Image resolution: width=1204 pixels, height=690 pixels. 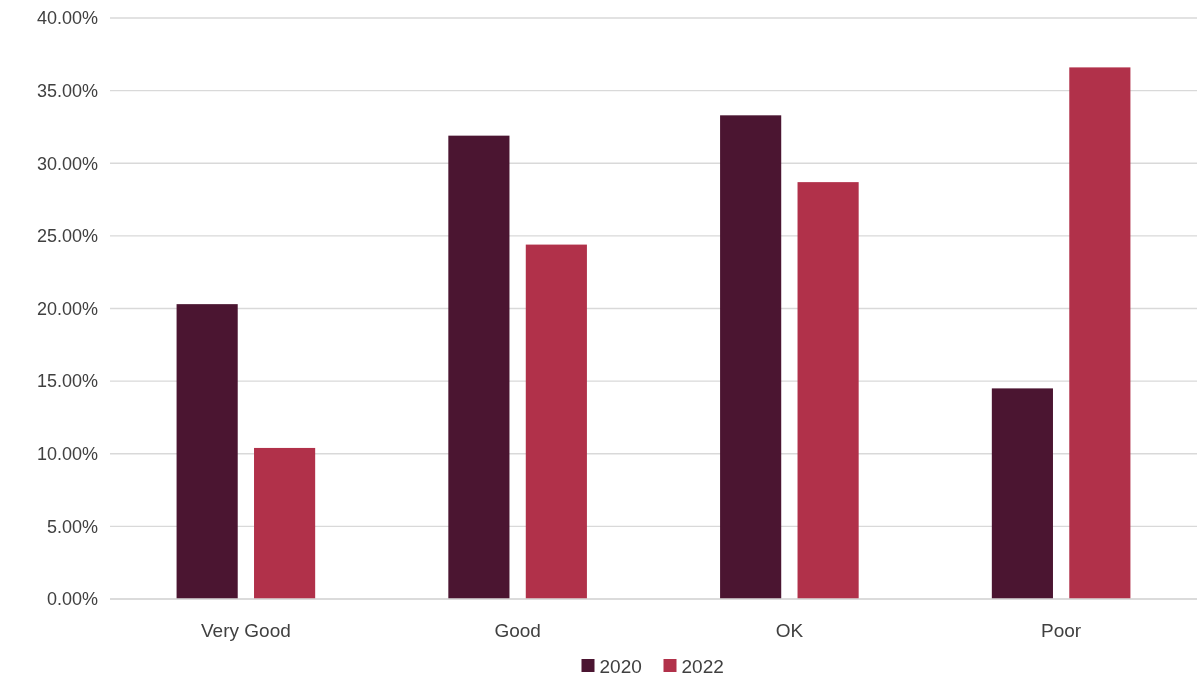 I want to click on x-tick-label: OK, so click(x=789, y=630).